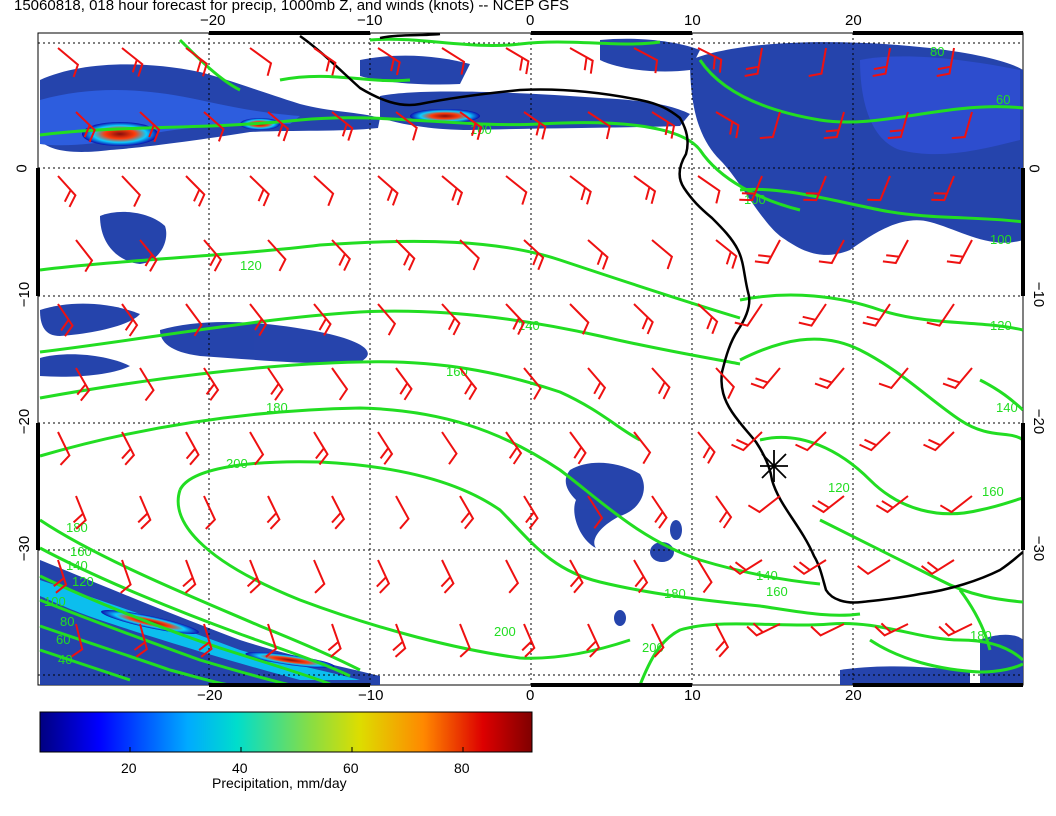  What do you see at coordinates (371, 695) in the screenshot?
I see `lon-tick-bottom: −10` at bounding box center [371, 695].